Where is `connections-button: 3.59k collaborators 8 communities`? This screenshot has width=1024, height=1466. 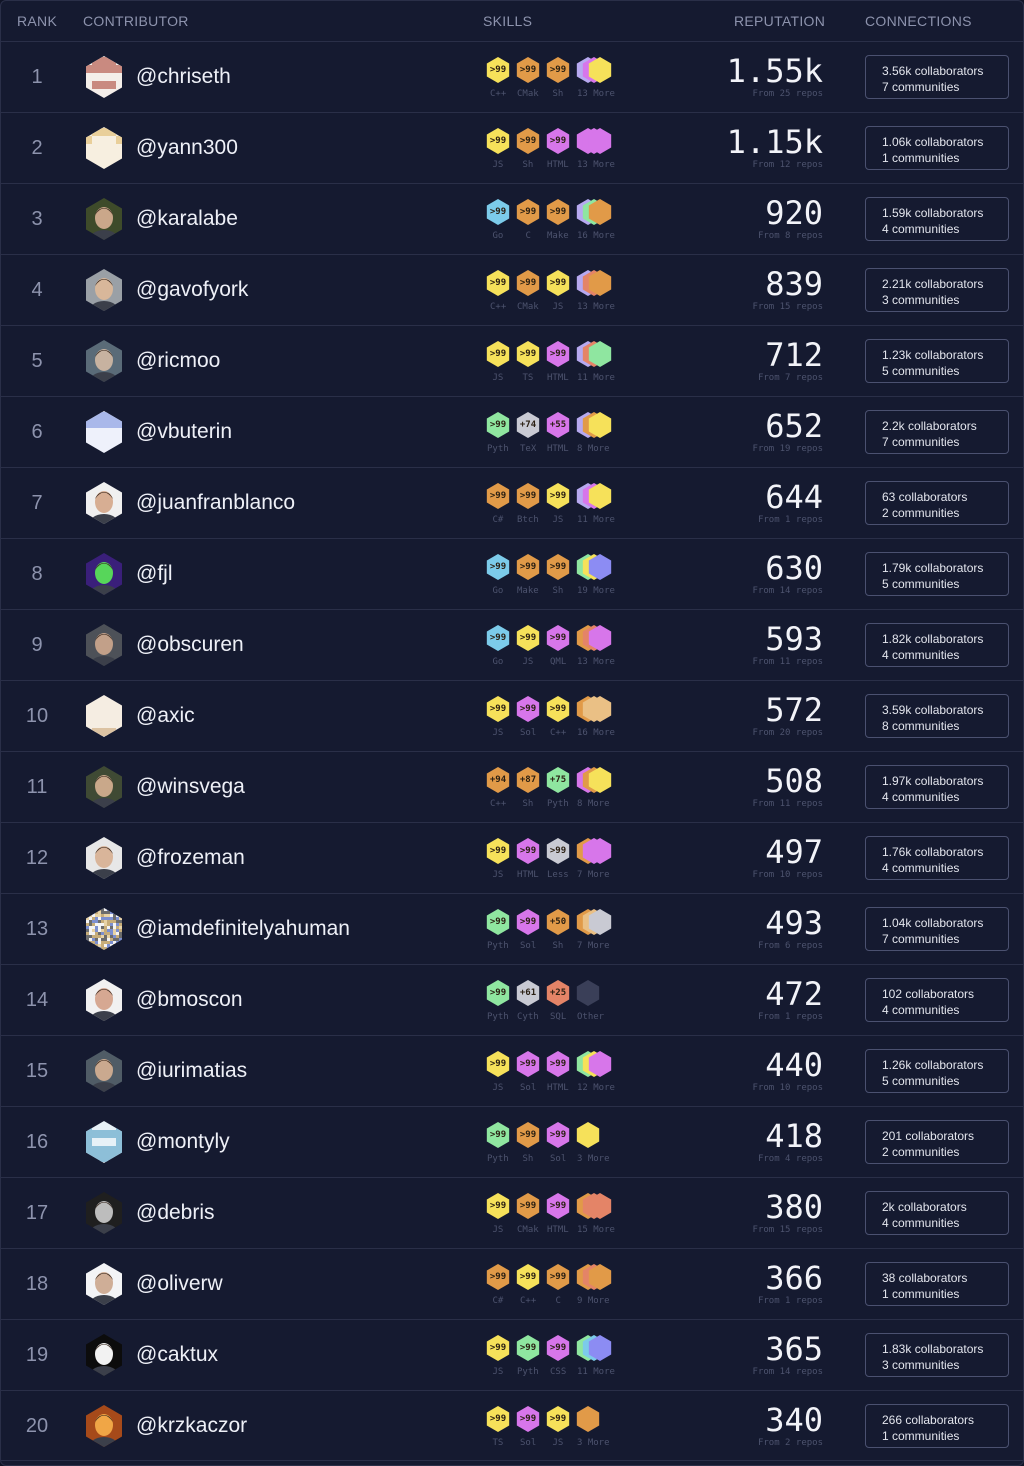 connections-button: 3.59k collaborators 8 communities is located at coordinates (937, 716).